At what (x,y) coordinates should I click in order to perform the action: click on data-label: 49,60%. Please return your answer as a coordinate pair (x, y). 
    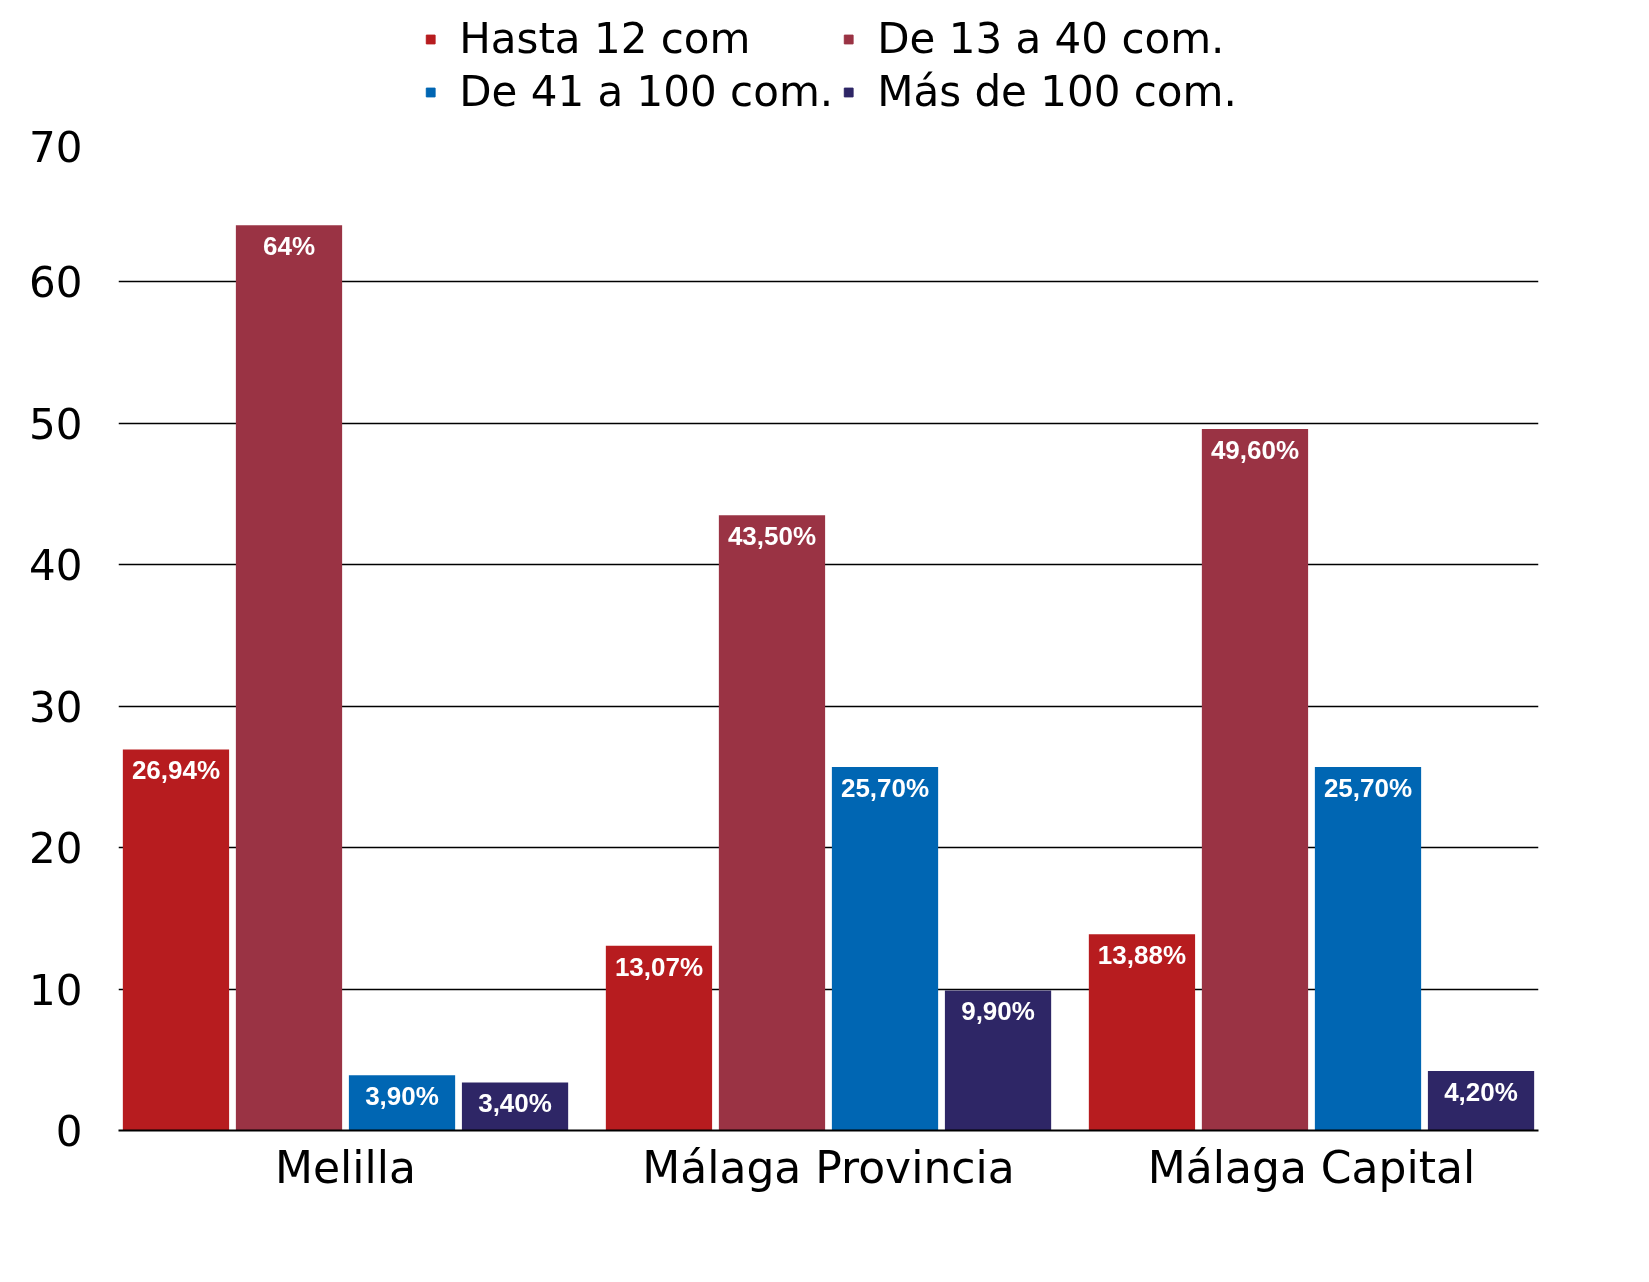
    Looking at the image, I should click on (1255, 450).